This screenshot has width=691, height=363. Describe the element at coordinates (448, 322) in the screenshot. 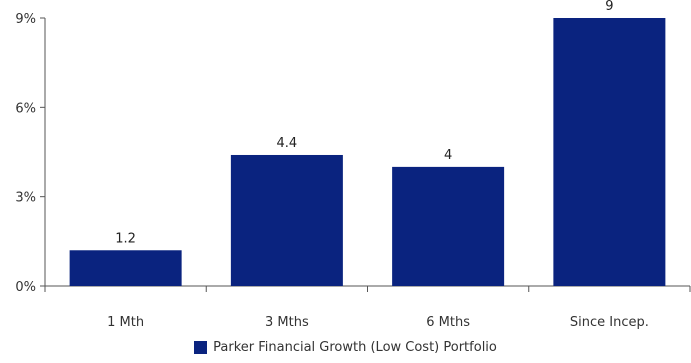

I see `x-tick-label: 6 Mths` at that location.